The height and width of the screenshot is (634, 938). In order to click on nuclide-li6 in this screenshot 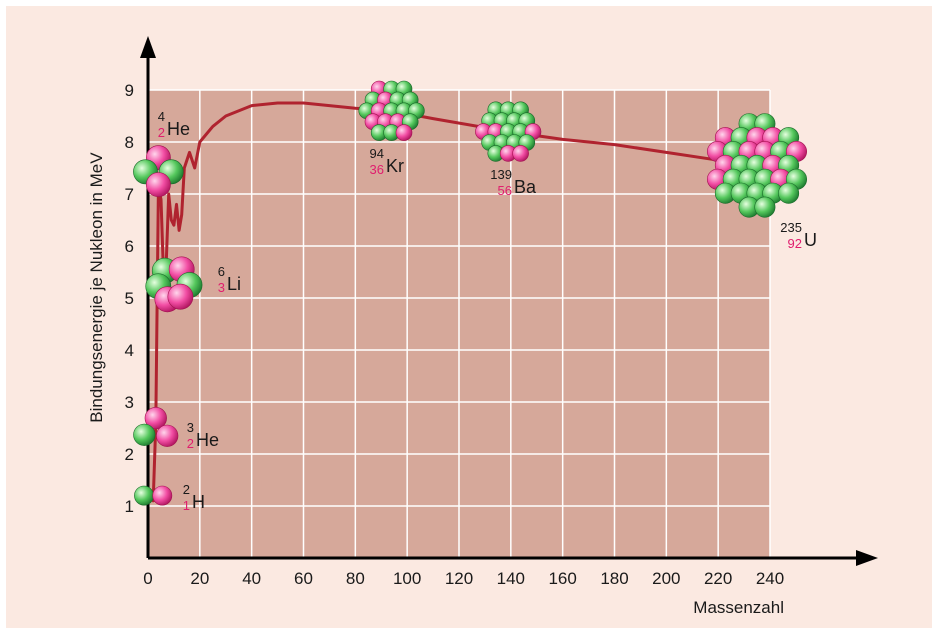, I will do `click(174, 284)`.